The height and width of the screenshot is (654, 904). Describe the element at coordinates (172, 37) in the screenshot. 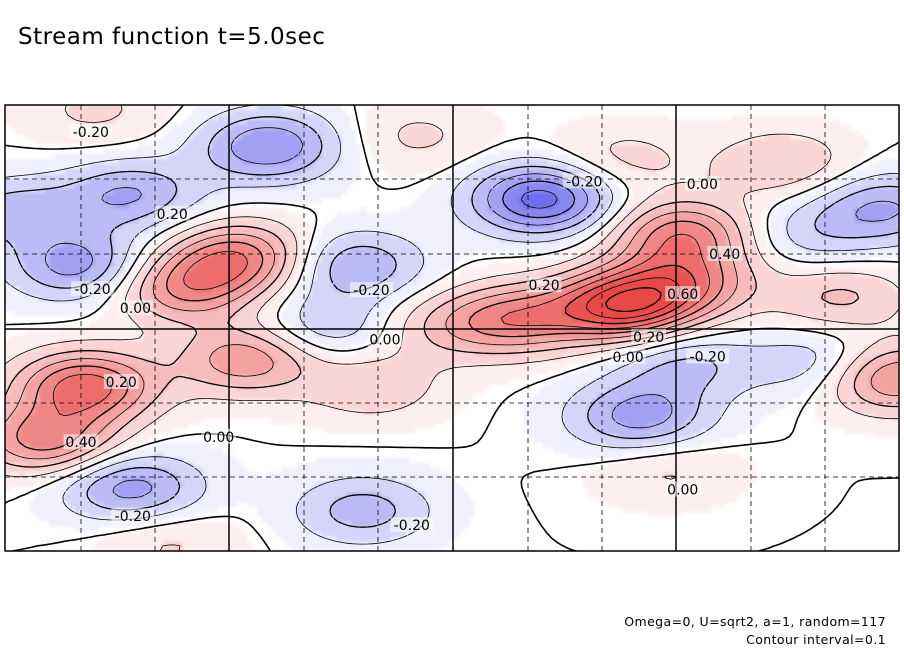

I see `chart-title: Stream function t=5.0sec` at that location.